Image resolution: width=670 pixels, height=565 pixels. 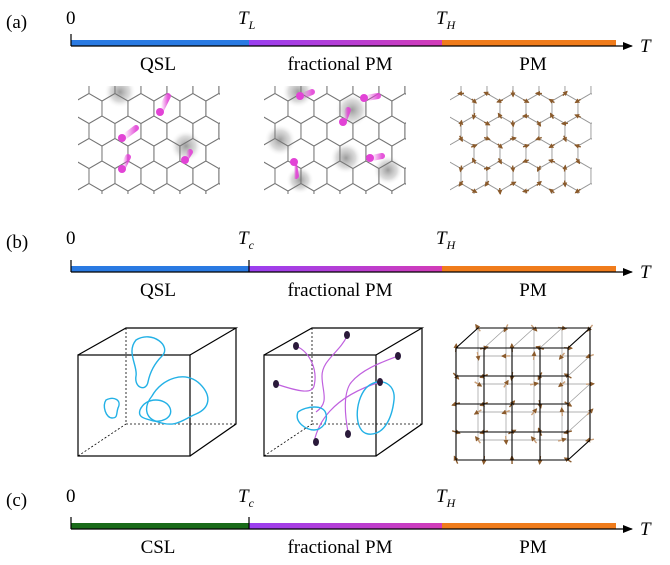 I want to click on panel-label: (c), so click(x=16, y=500).